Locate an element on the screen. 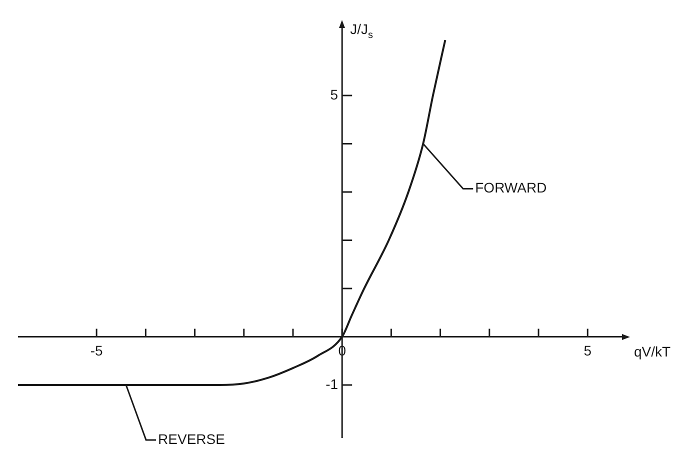 The height and width of the screenshot is (457, 700). y-tick-label: -1 is located at coordinates (332, 384).